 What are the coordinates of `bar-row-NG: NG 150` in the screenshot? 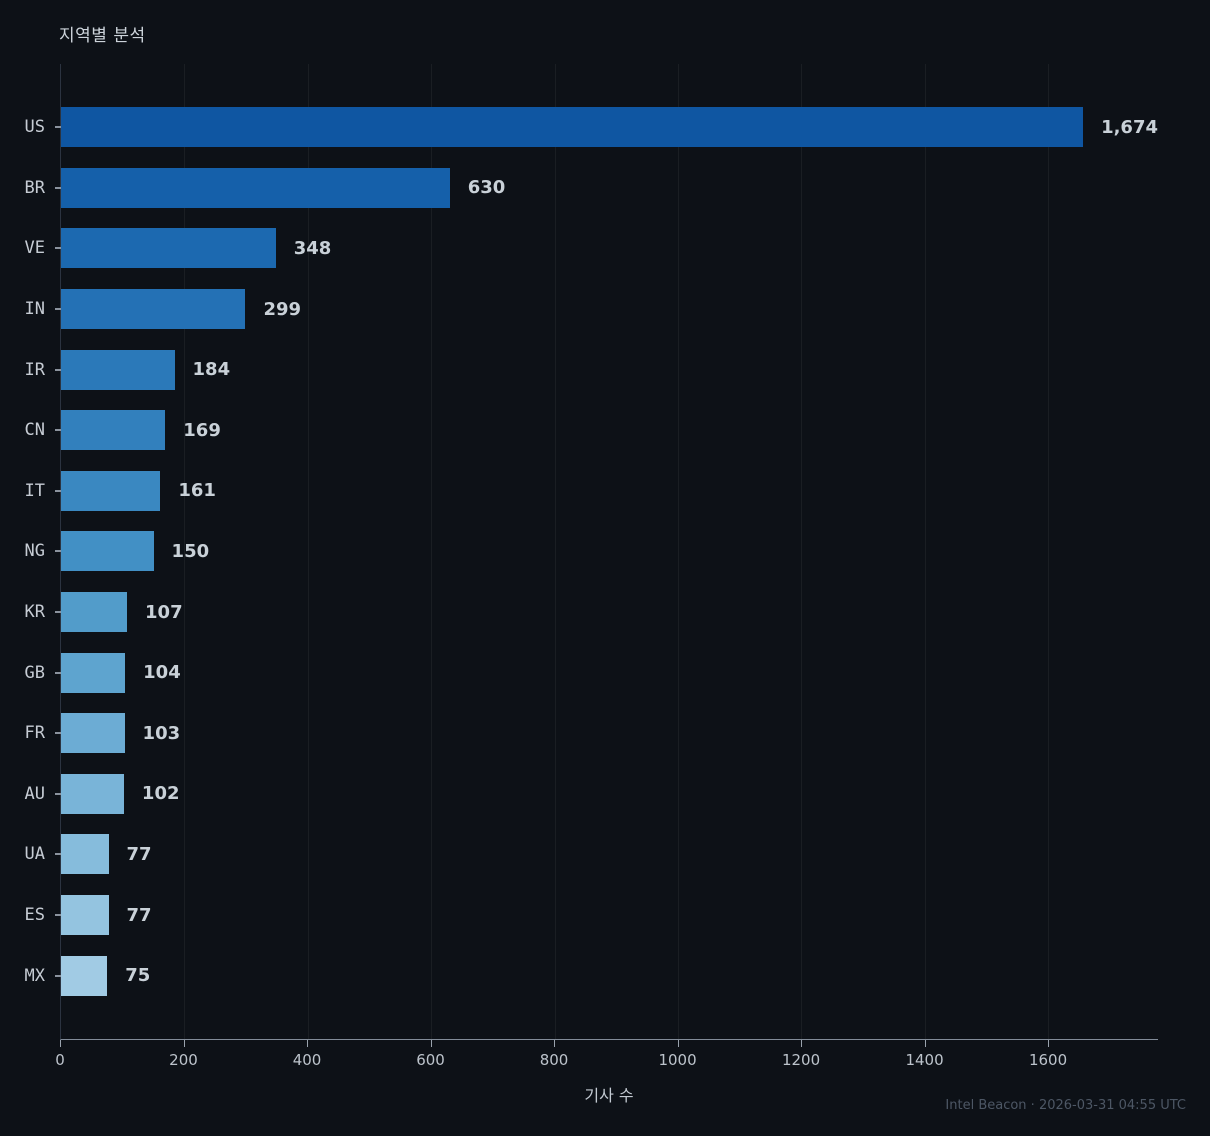 It's located at (591, 551).